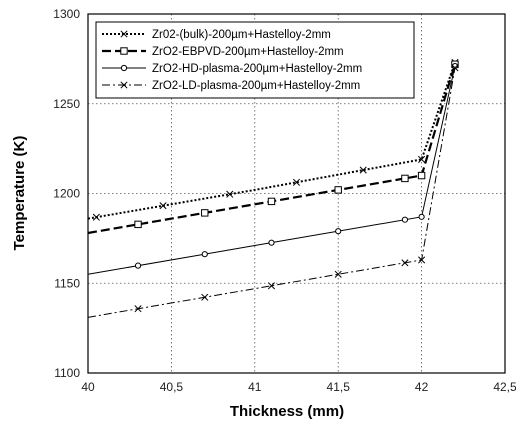 The height and width of the screenshot is (428, 516). I want to click on legend-box, so click(255, 60).